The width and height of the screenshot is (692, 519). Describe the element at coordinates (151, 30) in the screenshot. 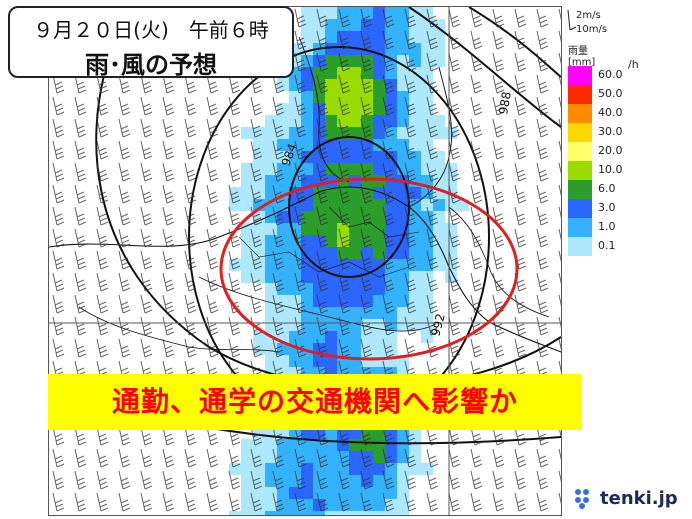

I see `forecast-datetime: ９月２０日(火) 午前６時` at that location.